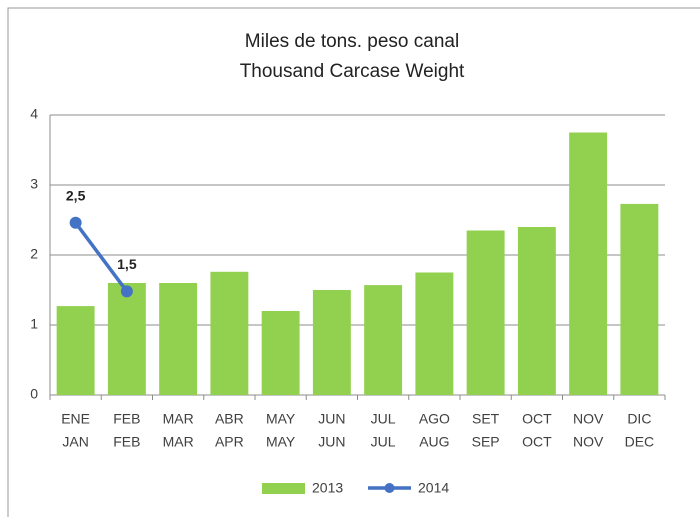  What do you see at coordinates (34, 394) in the screenshot?
I see `y-tick-label: 0` at bounding box center [34, 394].